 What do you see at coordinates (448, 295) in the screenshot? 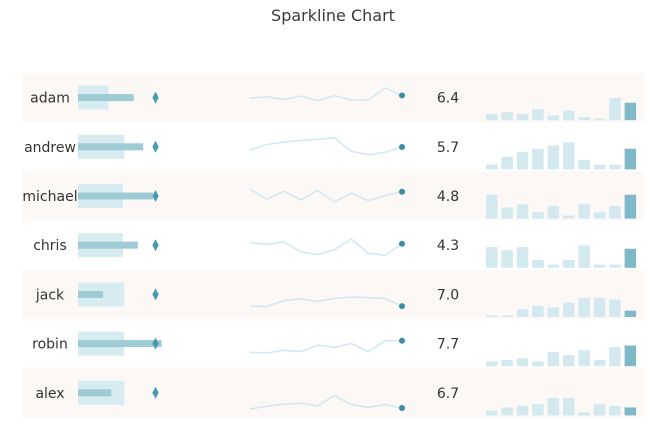
I see `row-value: 7.0` at bounding box center [448, 295].